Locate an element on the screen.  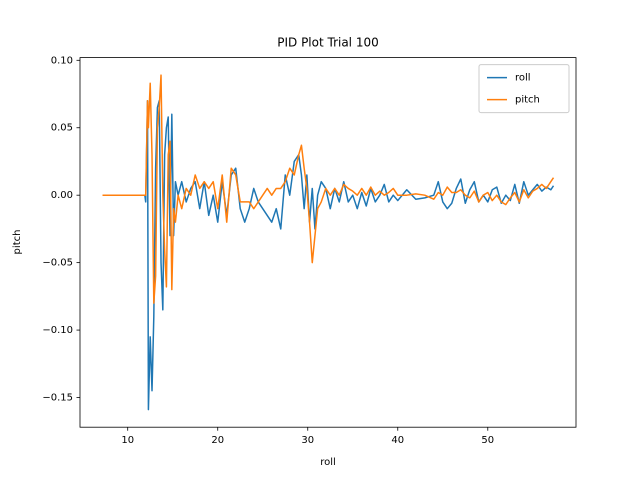
legend-label: pitch is located at coordinates (527, 100).